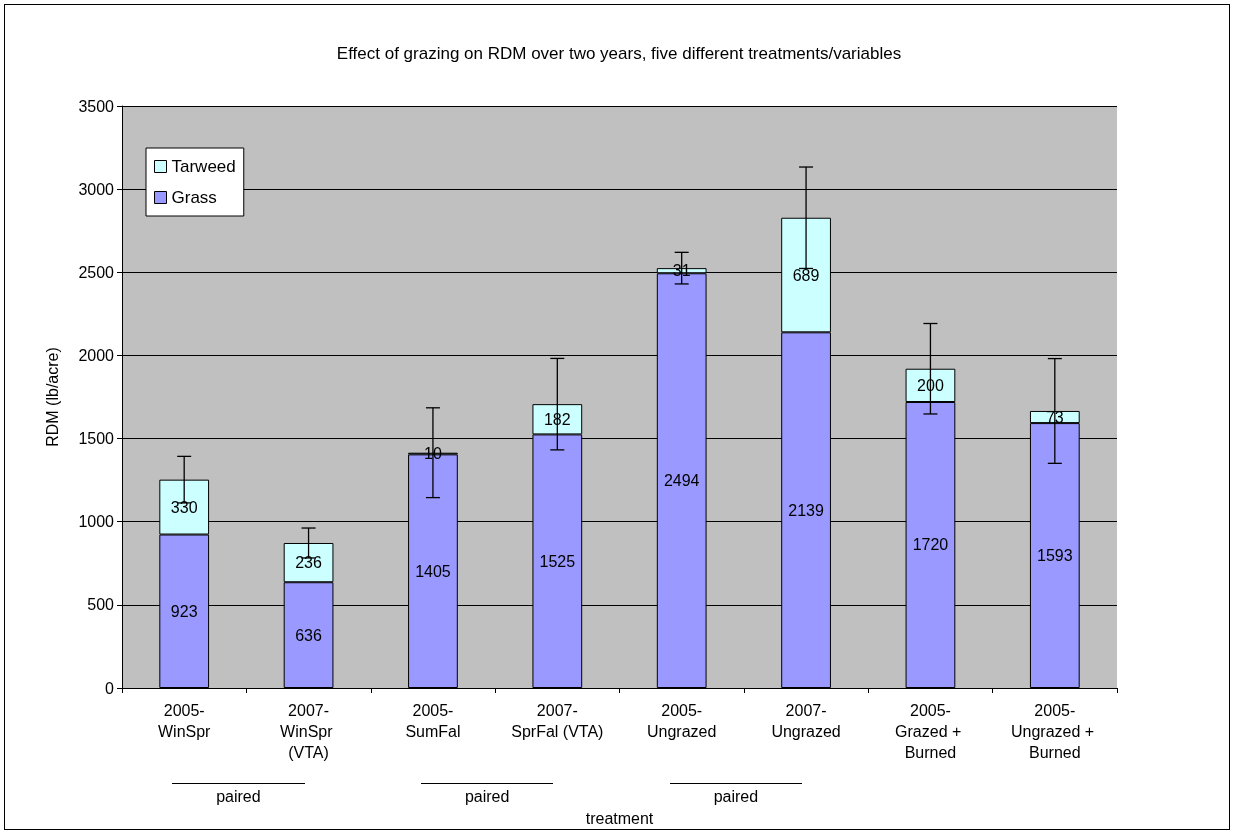 This screenshot has width=1238, height=835. What do you see at coordinates (806, 721) in the screenshot?
I see `x-tick-label: 2007-Ungrazed` at bounding box center [806, 721].